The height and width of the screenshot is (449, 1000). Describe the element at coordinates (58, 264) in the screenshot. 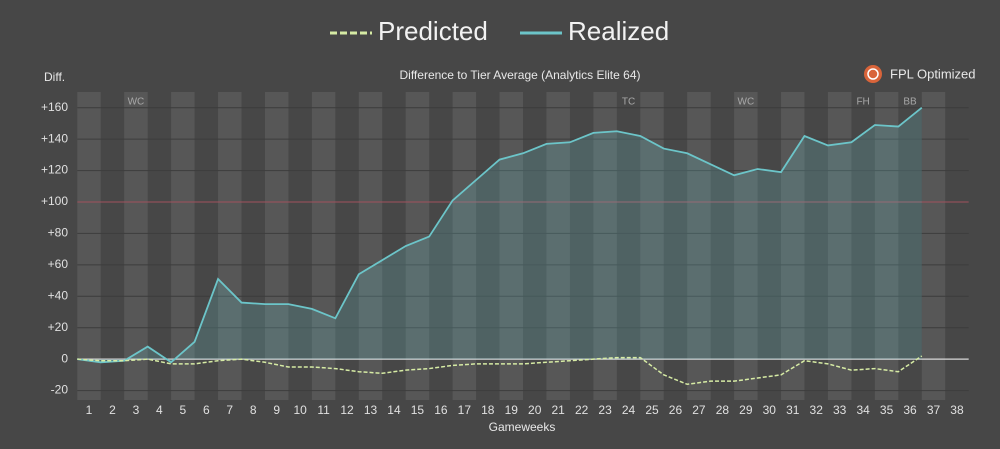

I see `y-tick-label: +60` at that location.